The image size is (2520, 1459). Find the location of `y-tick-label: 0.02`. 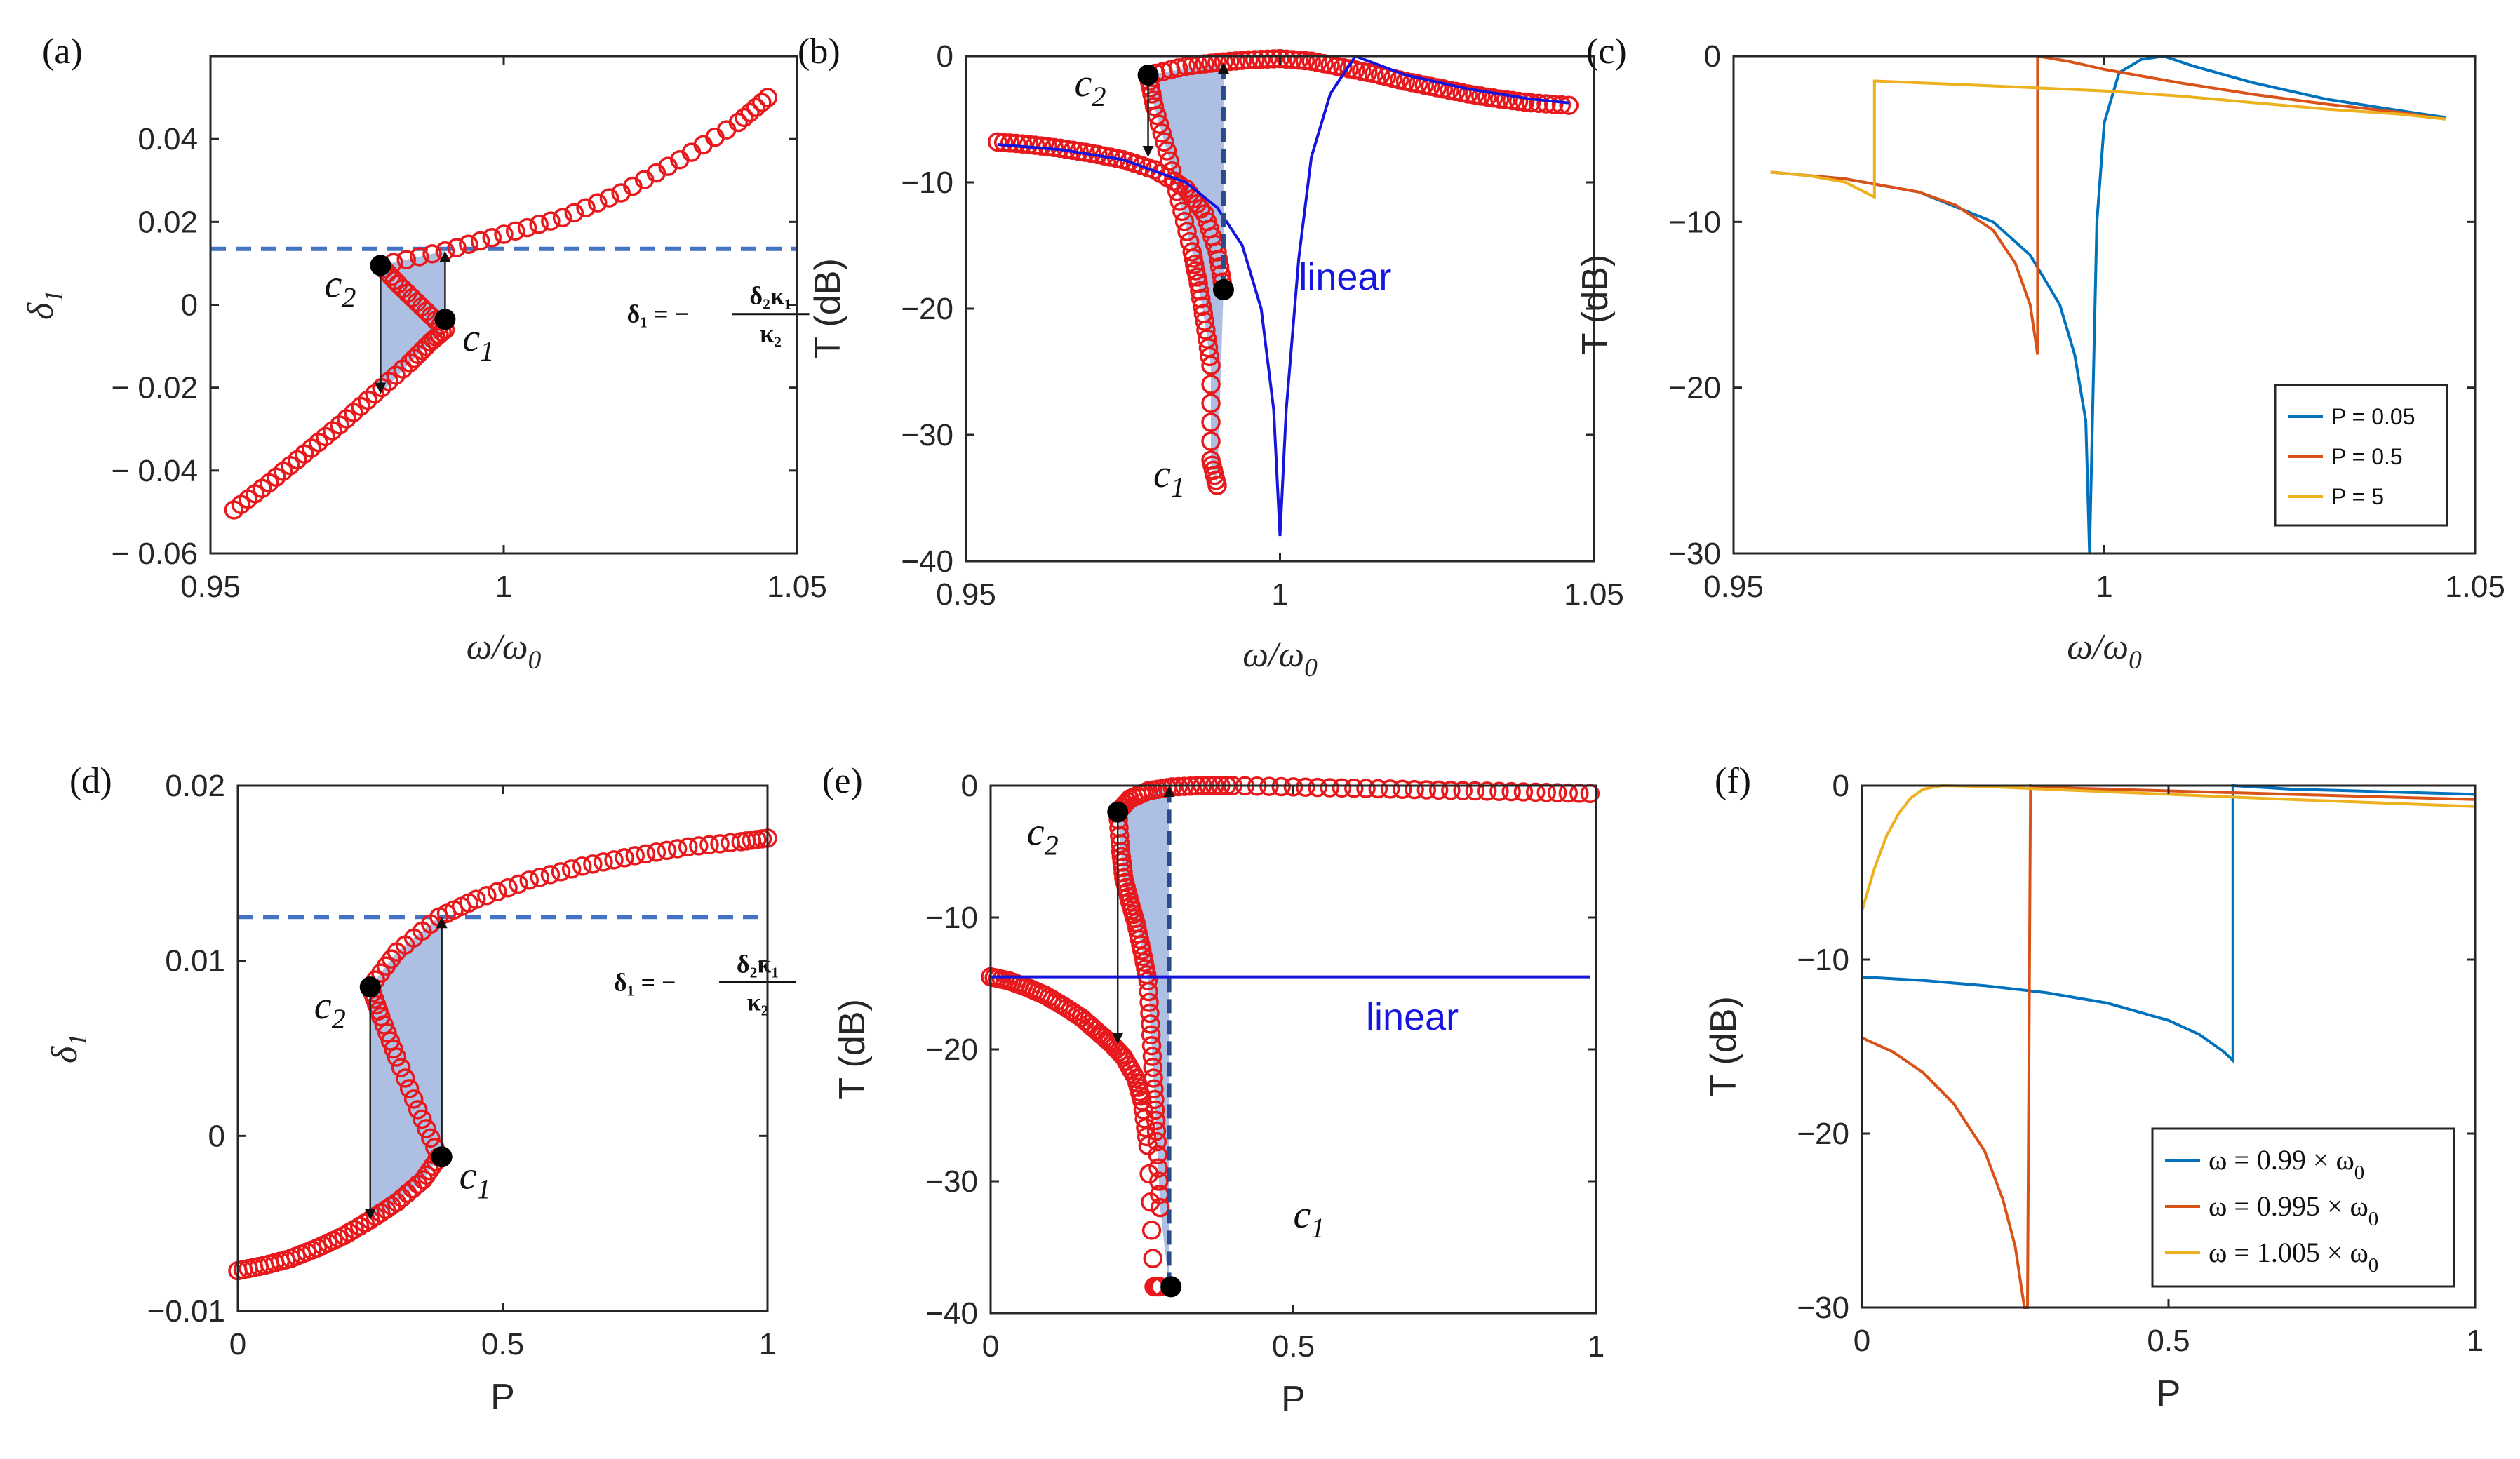

y-tick-label: 0.02 is located at coordinates (195, 786).